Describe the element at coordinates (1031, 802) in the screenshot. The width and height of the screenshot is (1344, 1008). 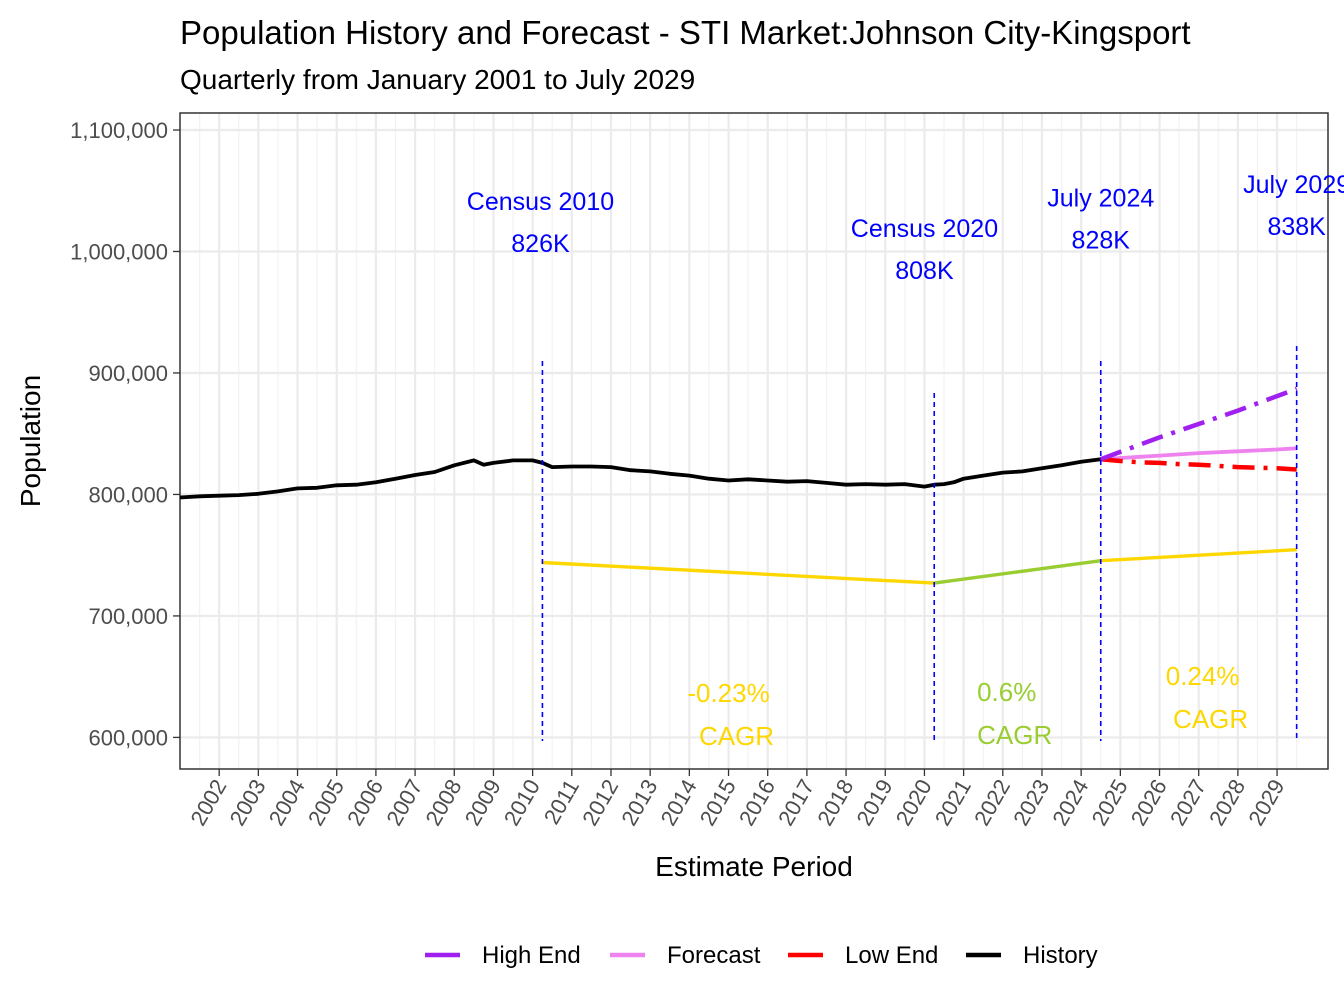
I see `x-tick-label: 2023` at that location.